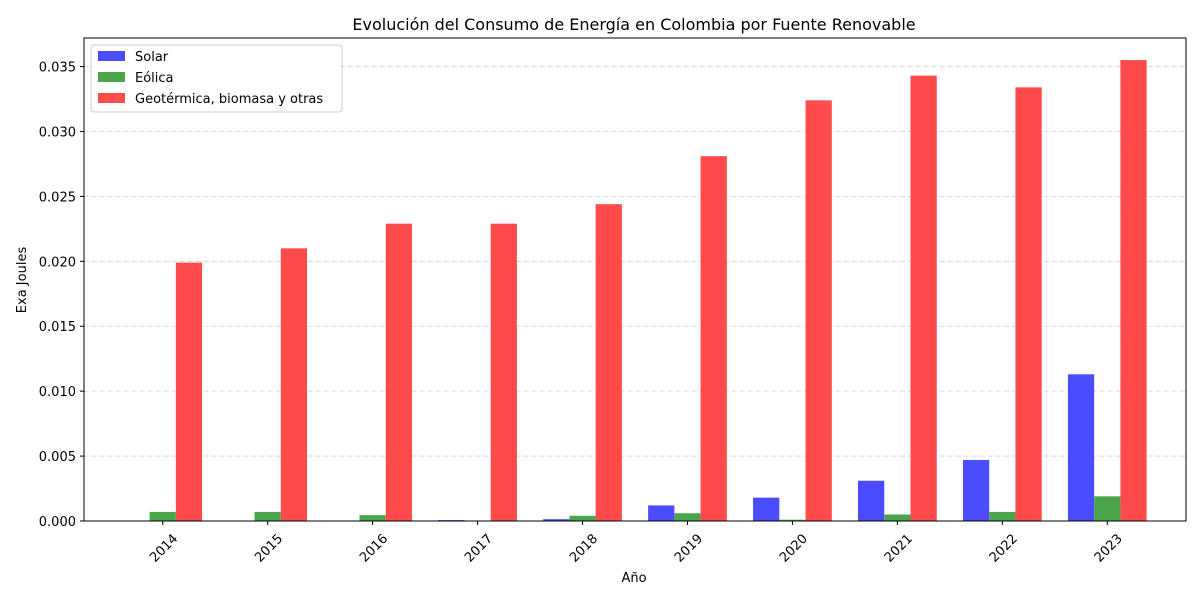  What do you see at coordinates (661, 513) in the screenshot?
I see `bar-solar-2019` at bounding box center [661, 513].